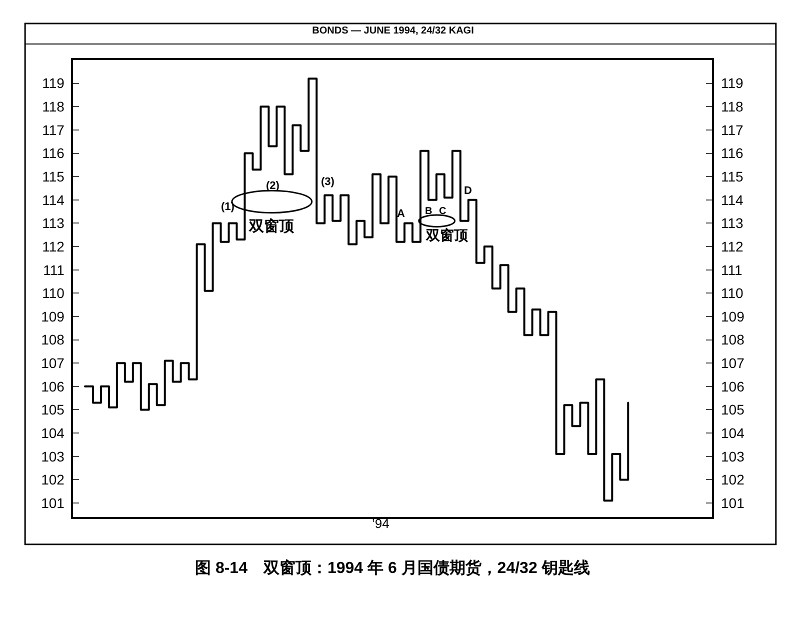 This screenshot has height=622, width=786. I want to click on y2-tick-label: 117, so click(732, 130).